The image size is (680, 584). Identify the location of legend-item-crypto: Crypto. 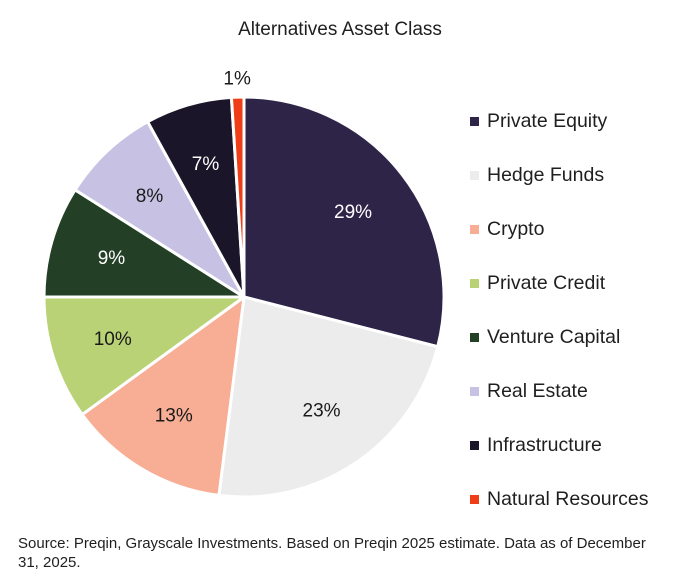
(559, 229).